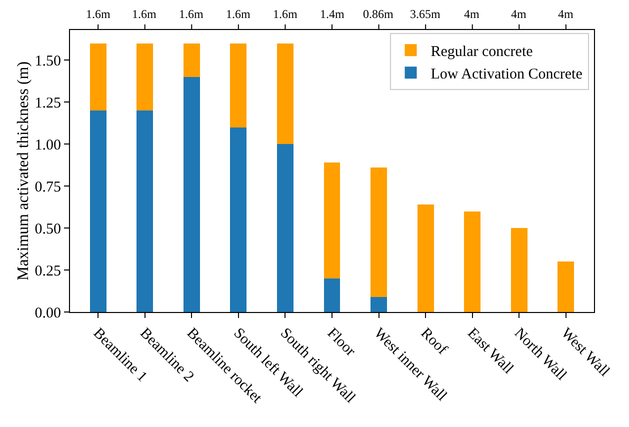 This screenshot has height=427, width=629. Describe the element at coordinates (506, 74) in the screenshot. I see `legend-label: Low Activation Concrete` at that location.